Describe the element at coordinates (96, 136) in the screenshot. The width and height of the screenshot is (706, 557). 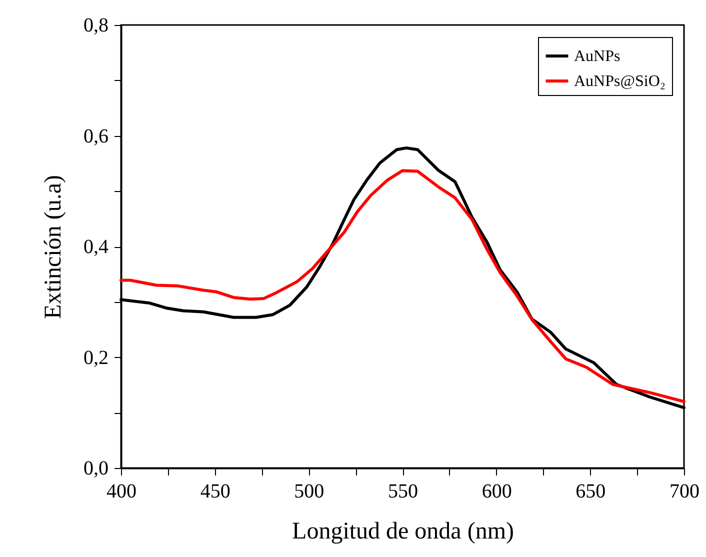
I see `y-tick-label: 0,6` at that location.